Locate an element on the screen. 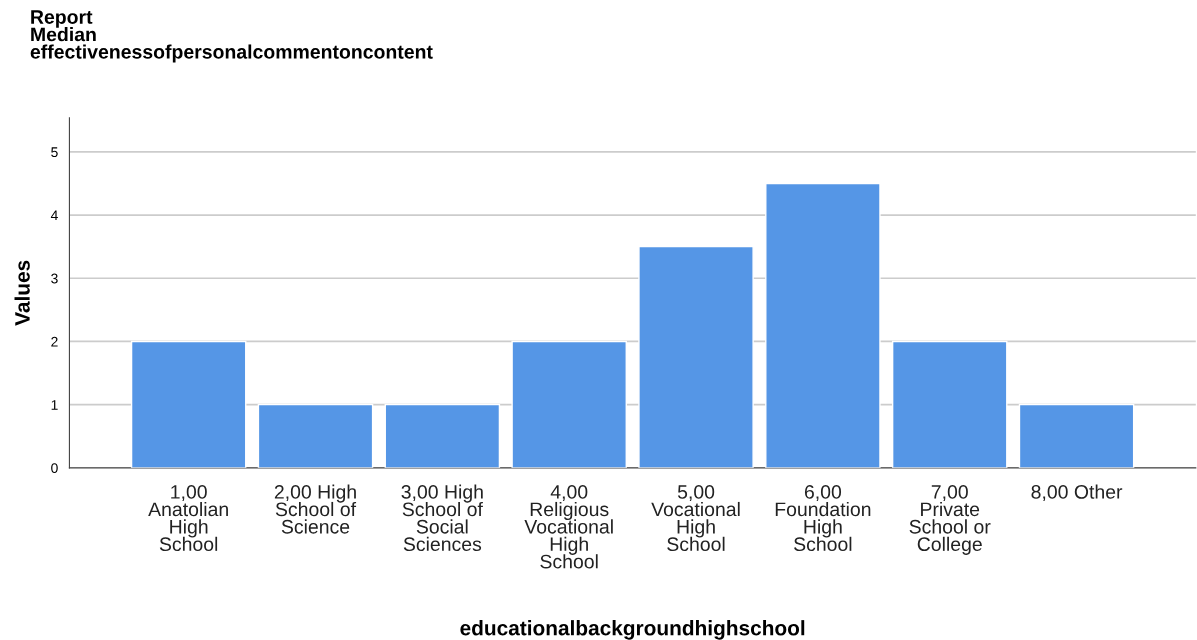 The width and height of the screenshot is (1197, 640). x-tick-label: 8,00 Other is located at coordinates (1077, 493).